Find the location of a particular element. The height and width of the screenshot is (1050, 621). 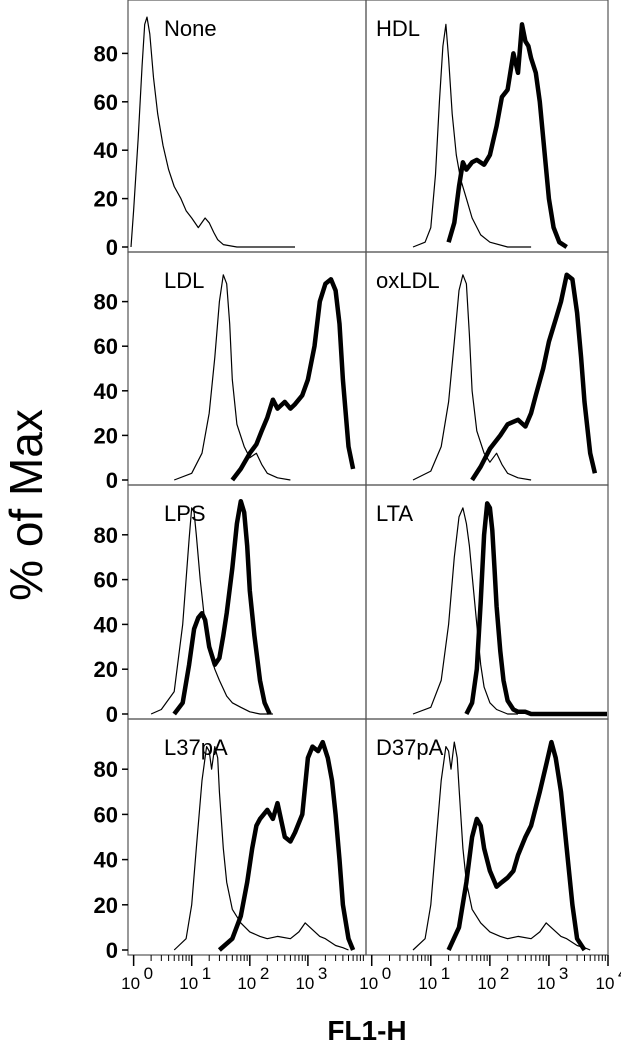

panel-l37pa: L37pA is located at coordinates (247, 837).